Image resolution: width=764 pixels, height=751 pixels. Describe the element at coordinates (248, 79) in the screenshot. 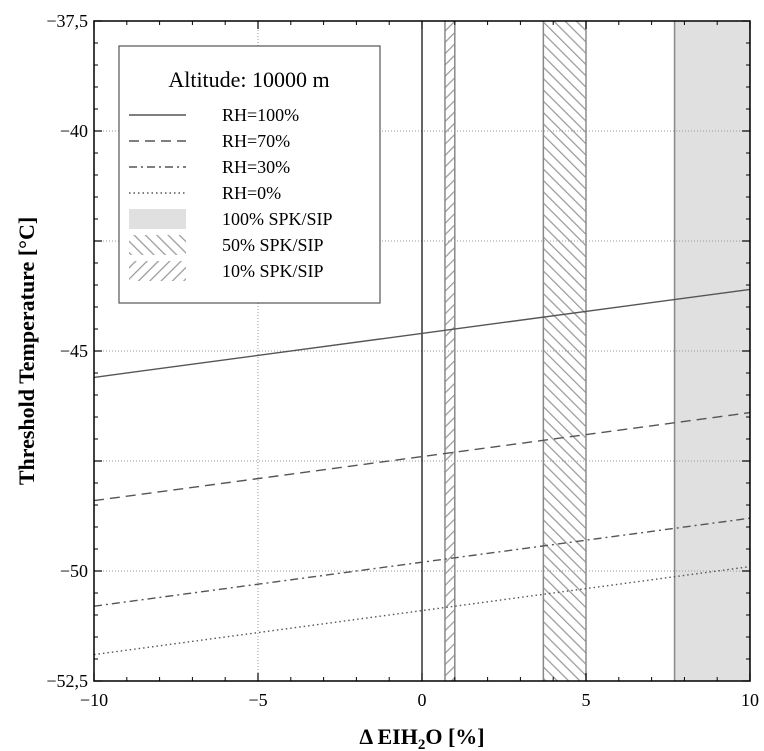

I see `legend-title: Altitude: 10000 m` at that location.